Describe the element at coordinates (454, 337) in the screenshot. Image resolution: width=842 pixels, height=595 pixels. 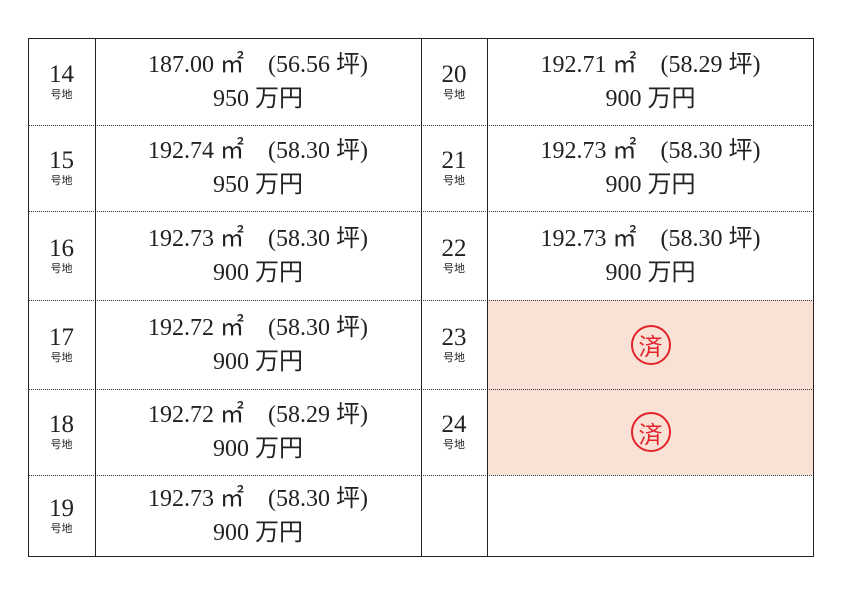
I see `lot-number: 23` at that location.